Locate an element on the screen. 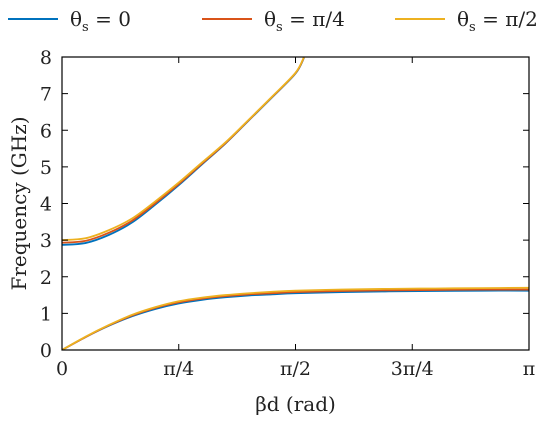  legend-label: θs = 0 is located at coordinates (100, 21).